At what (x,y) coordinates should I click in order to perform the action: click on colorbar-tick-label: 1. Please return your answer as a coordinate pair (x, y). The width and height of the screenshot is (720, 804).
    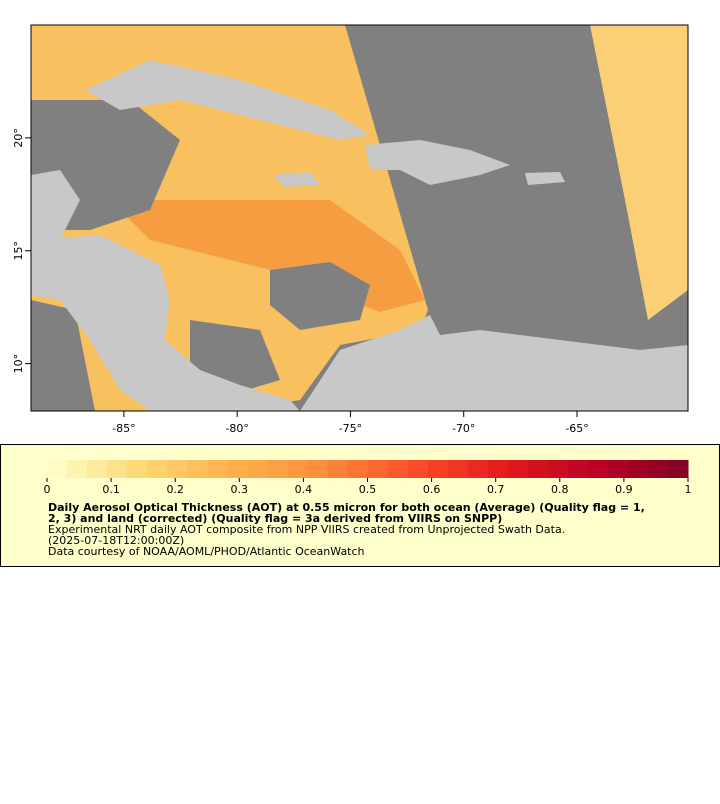
    Looking at the image, I should click on (688, 489).